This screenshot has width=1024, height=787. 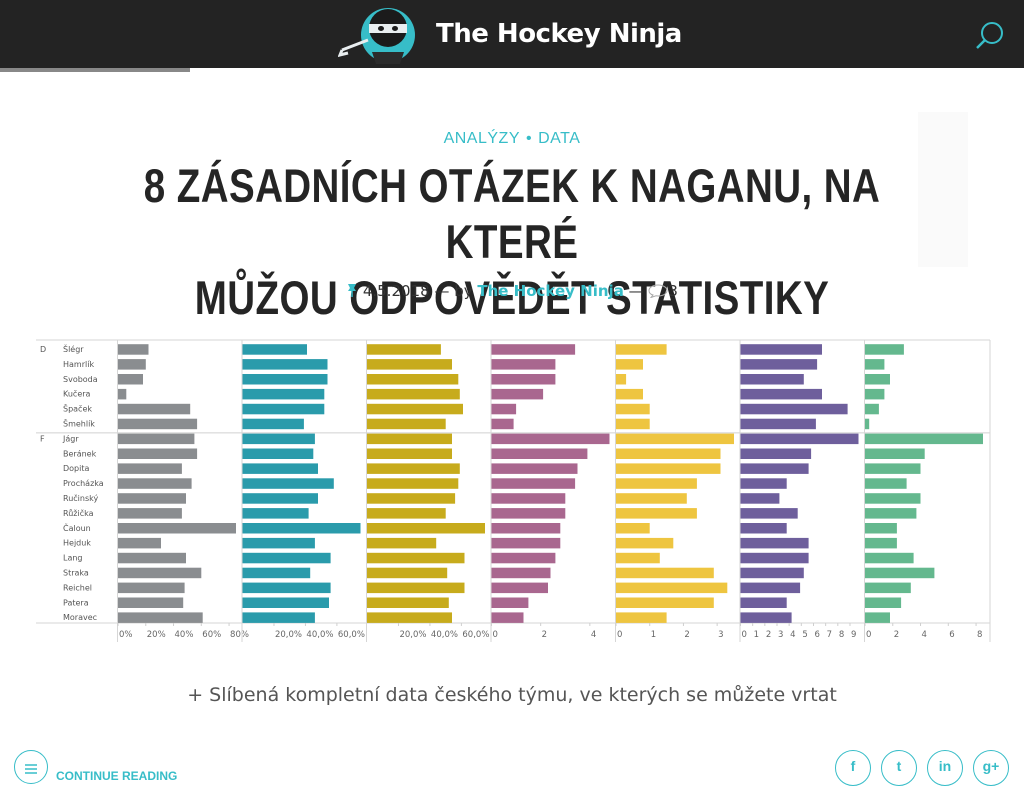 I want to click on comment-icon, so click(x=658, y=291).